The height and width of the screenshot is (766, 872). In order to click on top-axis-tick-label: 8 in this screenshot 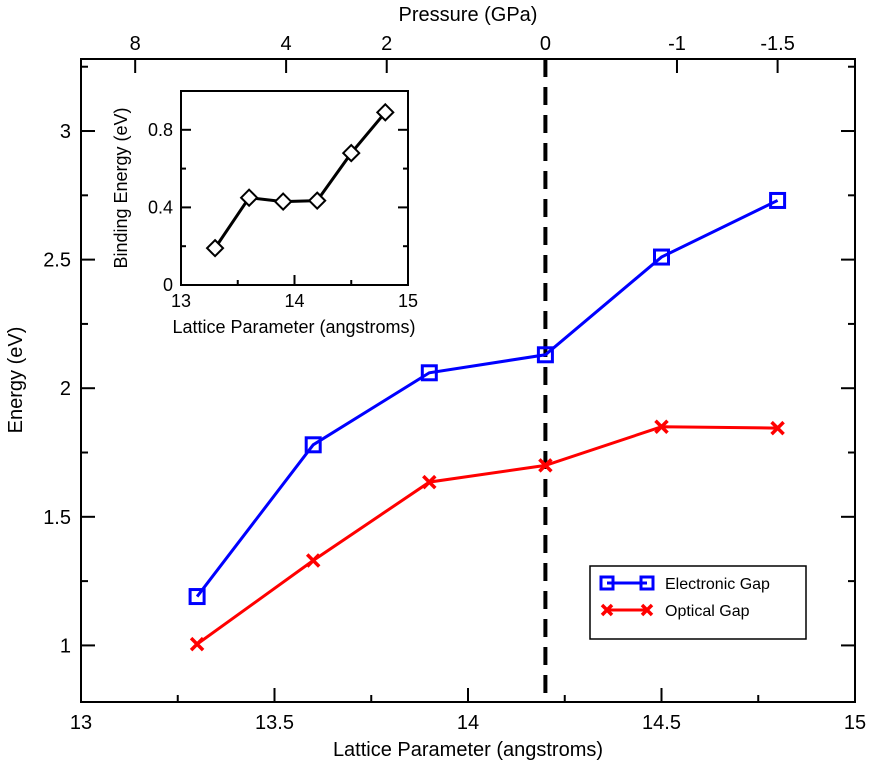, I will do `click(135, 44)`.